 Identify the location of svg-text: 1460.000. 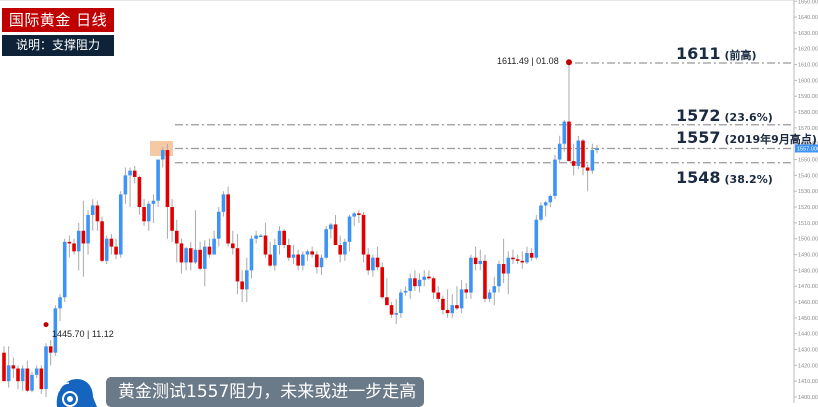
(808, 303).